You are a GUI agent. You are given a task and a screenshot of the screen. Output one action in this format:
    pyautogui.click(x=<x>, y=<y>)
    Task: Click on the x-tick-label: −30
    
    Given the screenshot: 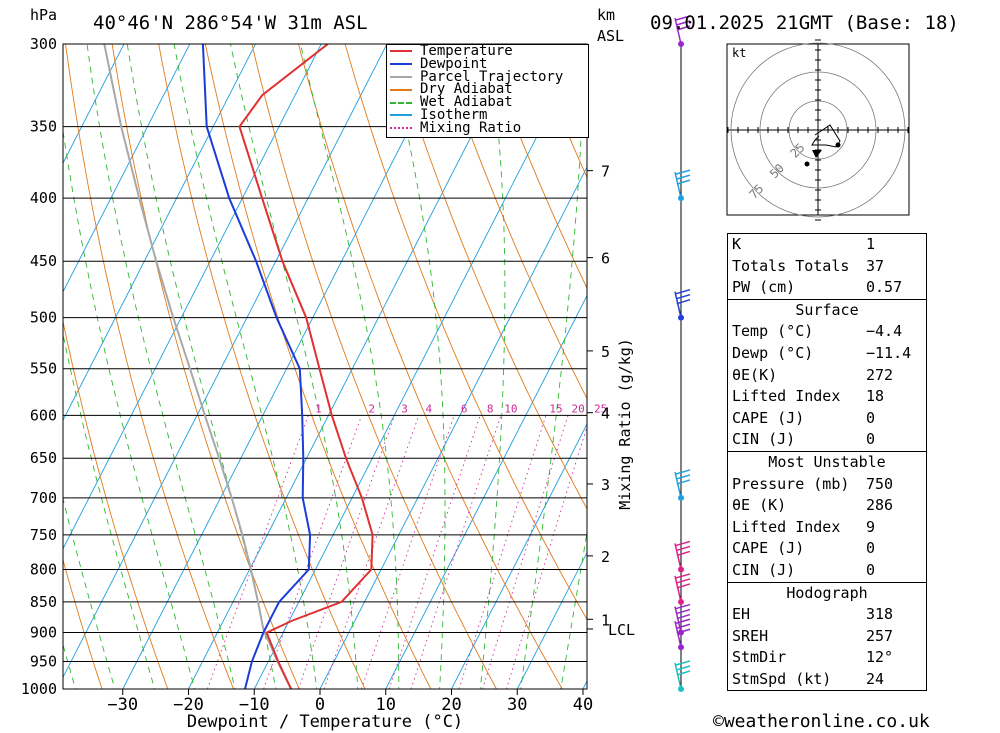 What is the action you would take?
    pyautogui.click(x=122, y=705)
    